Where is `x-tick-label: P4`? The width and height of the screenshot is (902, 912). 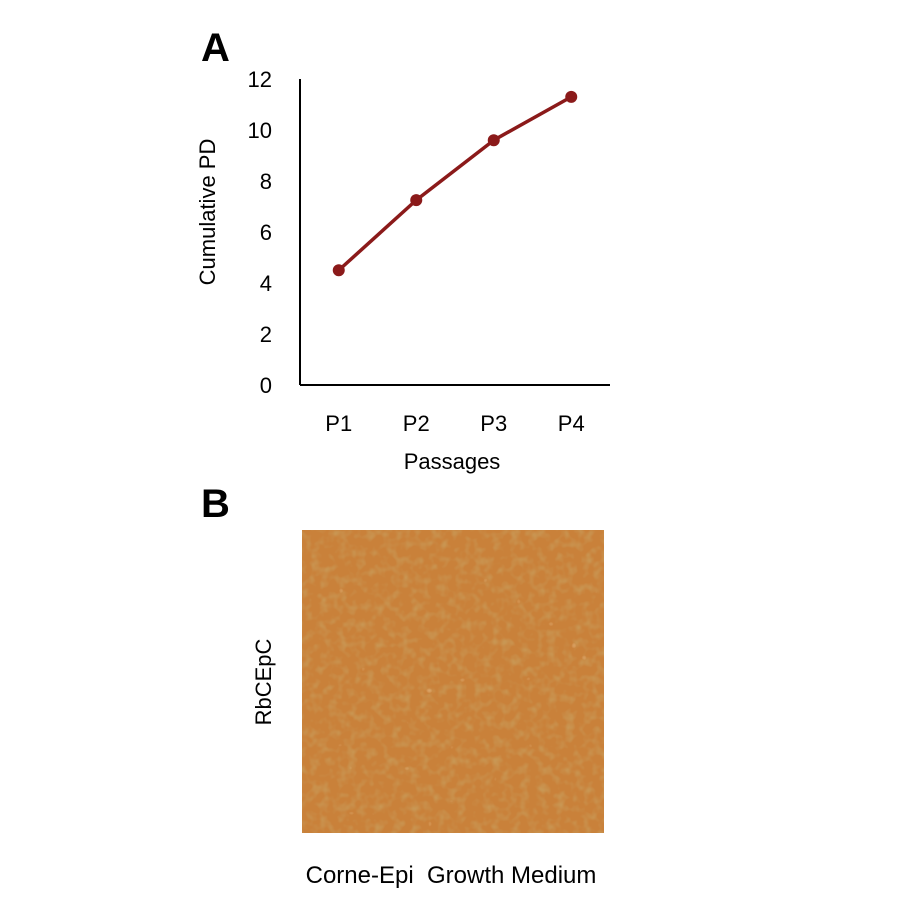 x-tick-label: P4 is located at coordinates (571, 423).